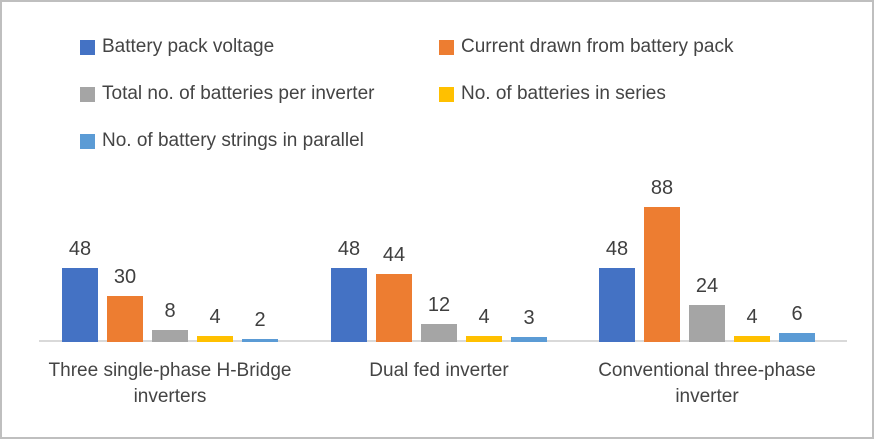  I want to click on legend-swatch-yellow, so click(446, 94).